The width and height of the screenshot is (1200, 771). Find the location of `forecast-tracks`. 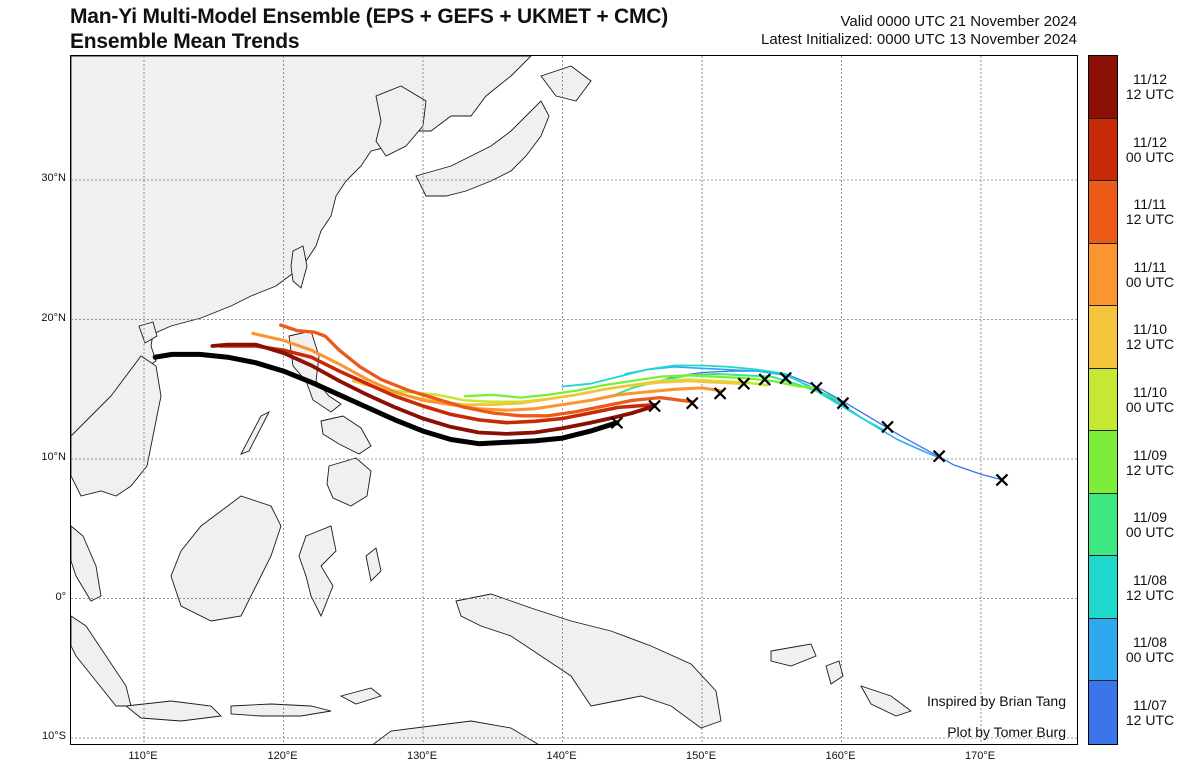

forecast-tracks is located at coordinates (577, 402).